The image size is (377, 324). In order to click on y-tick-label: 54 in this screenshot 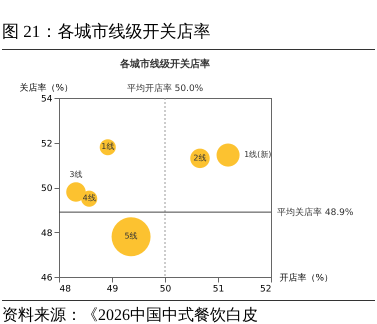, I will do `click(47, 99)`.